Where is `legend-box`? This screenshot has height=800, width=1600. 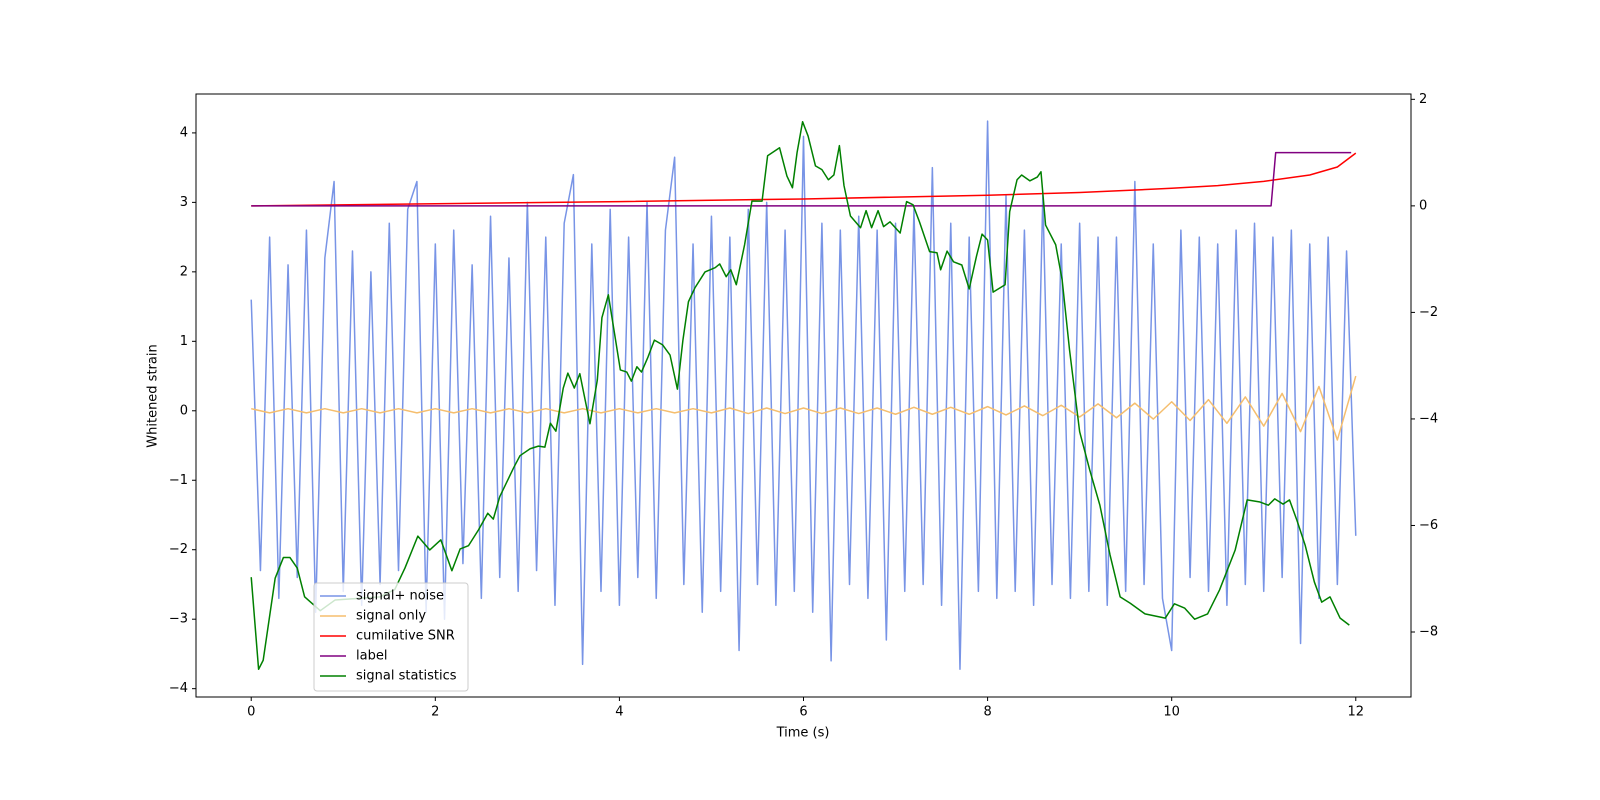 legend-box is located at coordinates (391, 637).